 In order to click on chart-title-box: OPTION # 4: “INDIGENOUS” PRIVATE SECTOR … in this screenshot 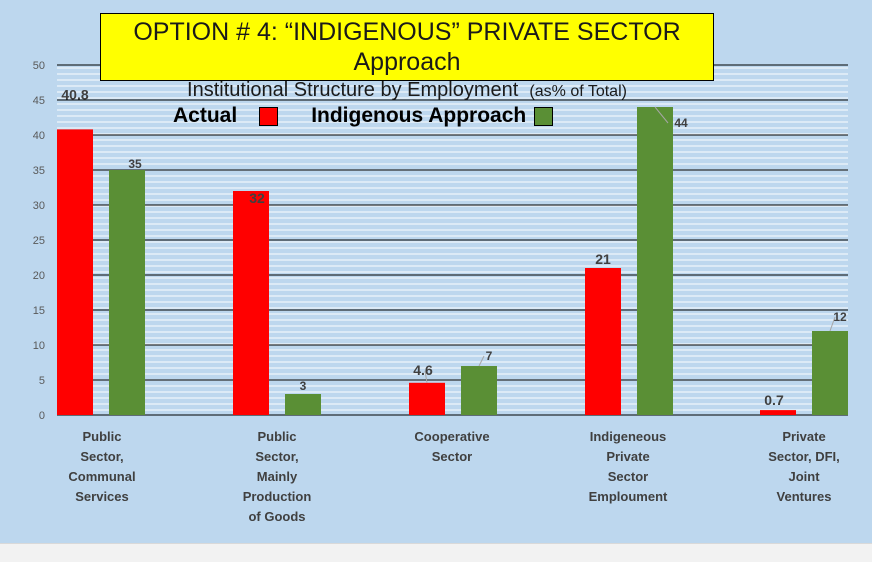, I will do `click(407, 57)`.